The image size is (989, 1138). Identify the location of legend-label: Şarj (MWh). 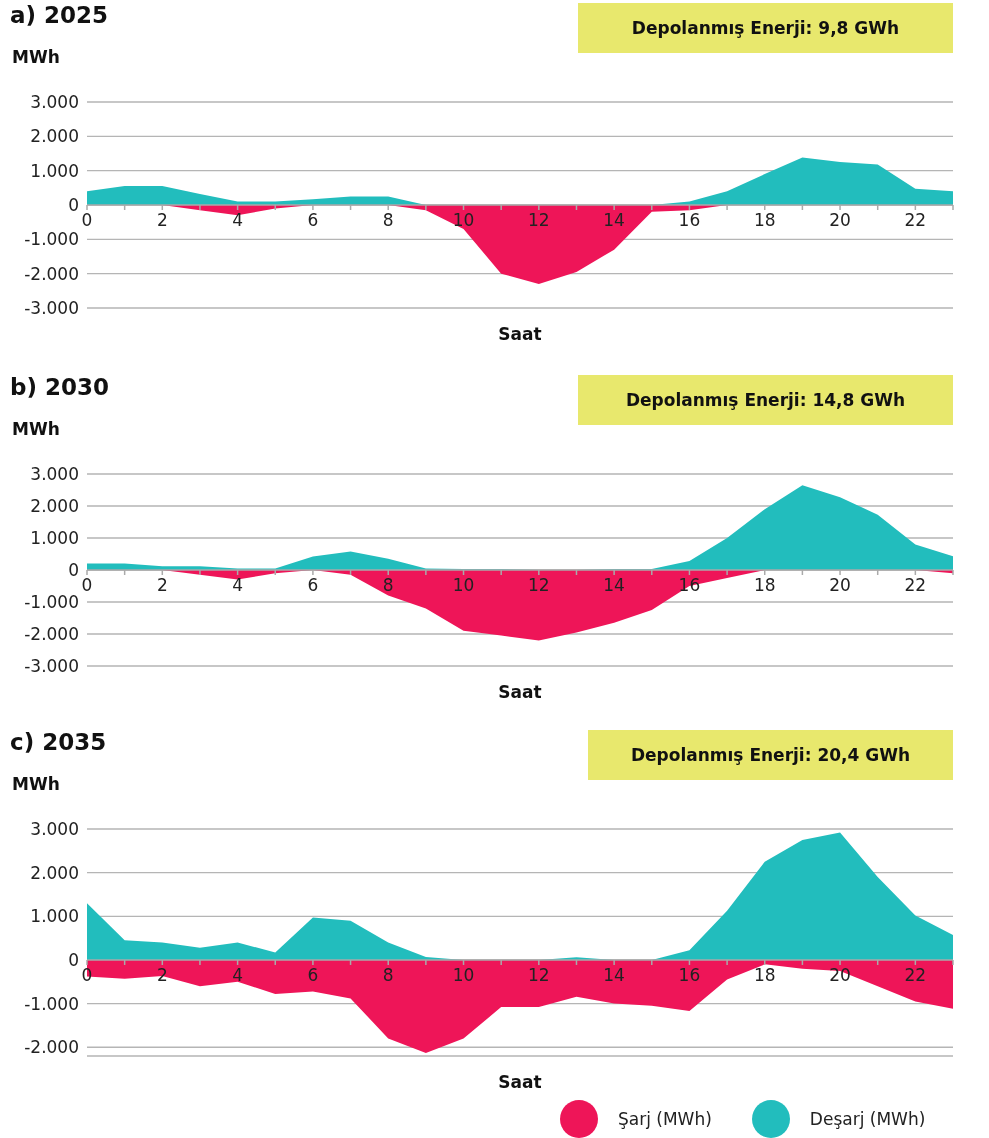
(665, 1119).